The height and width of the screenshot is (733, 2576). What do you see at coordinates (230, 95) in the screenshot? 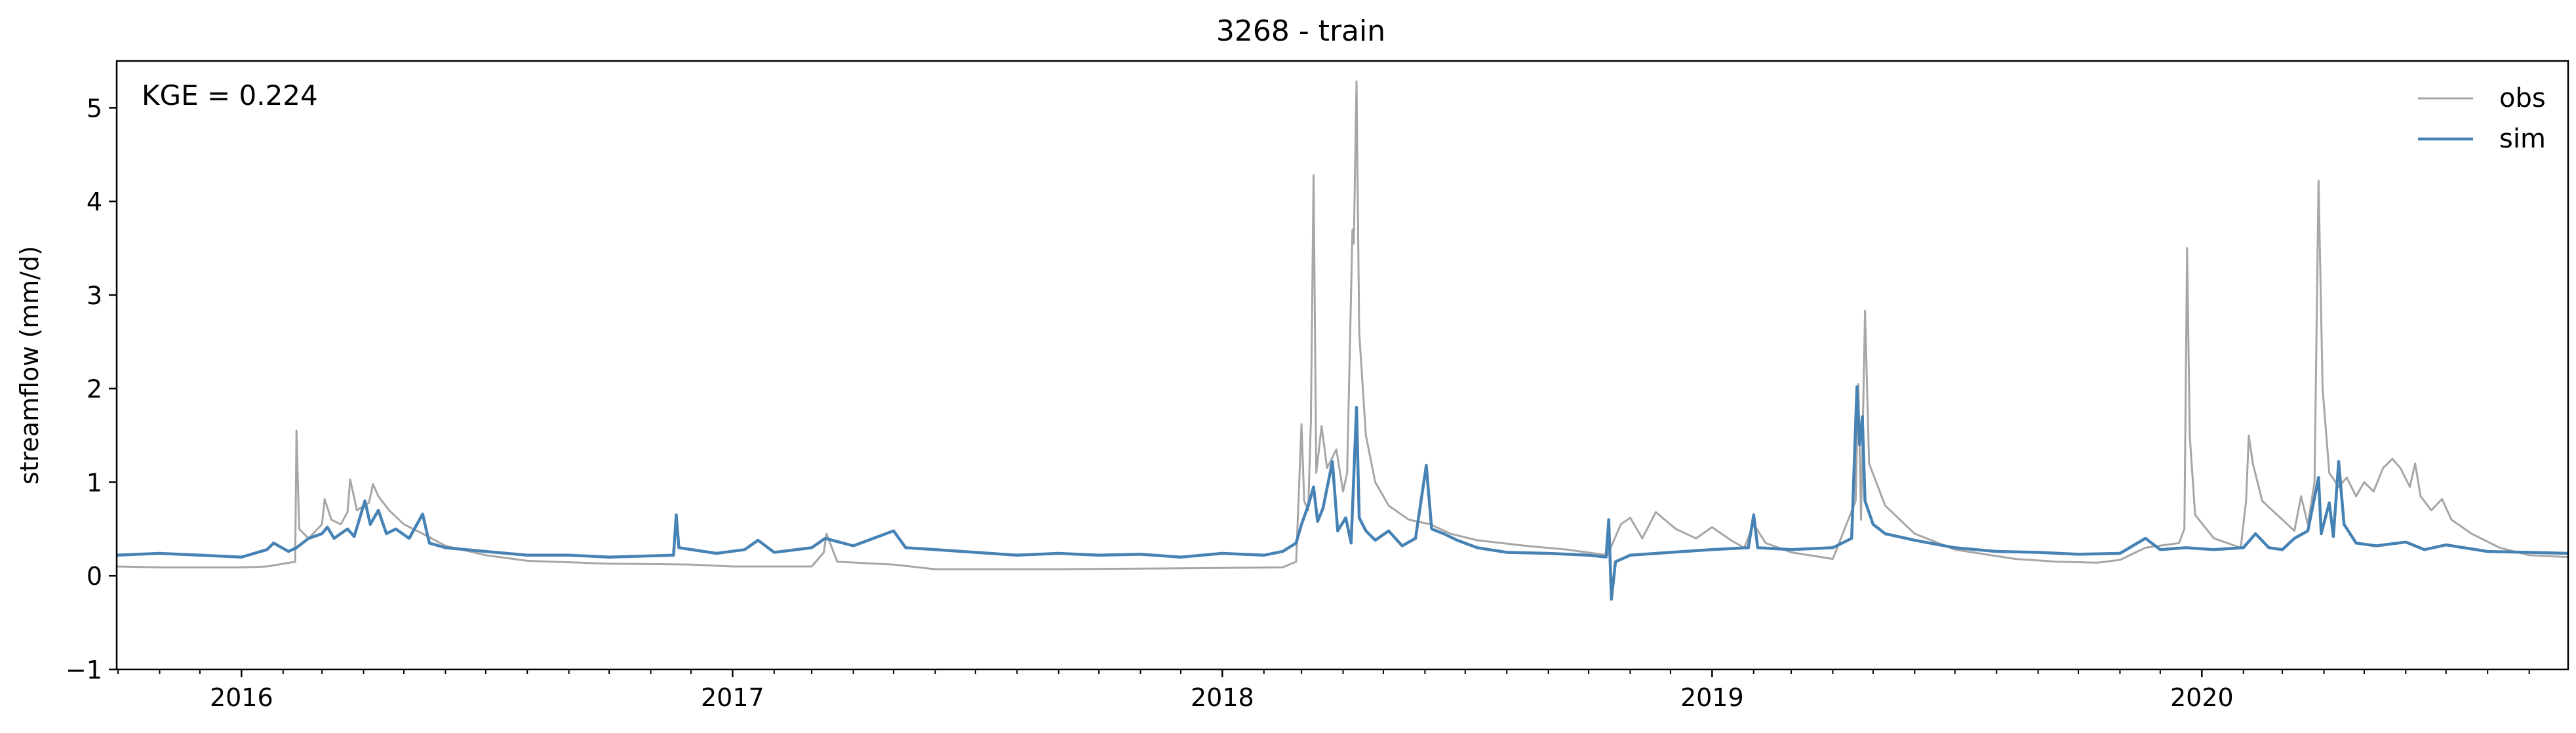
I see `kge-annotation: KGE = 0.224` at bounding box center [230, 95].